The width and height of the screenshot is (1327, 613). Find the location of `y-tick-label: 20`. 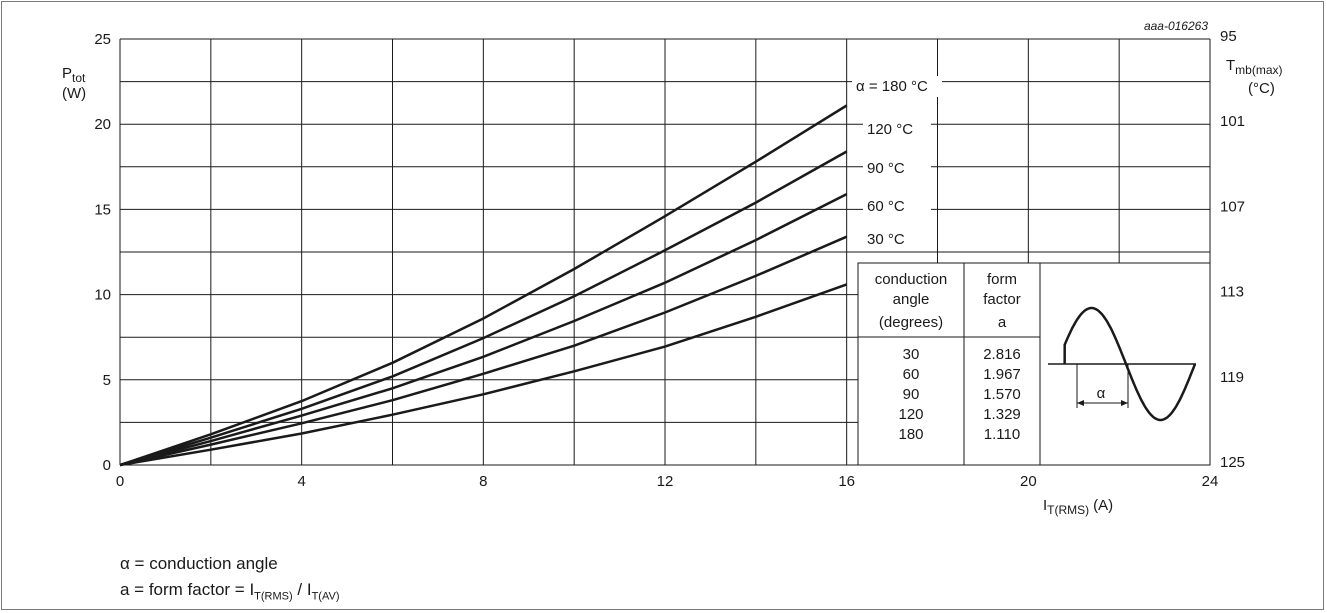

y-tick-label: 20 is located at coordinates (102, 124).